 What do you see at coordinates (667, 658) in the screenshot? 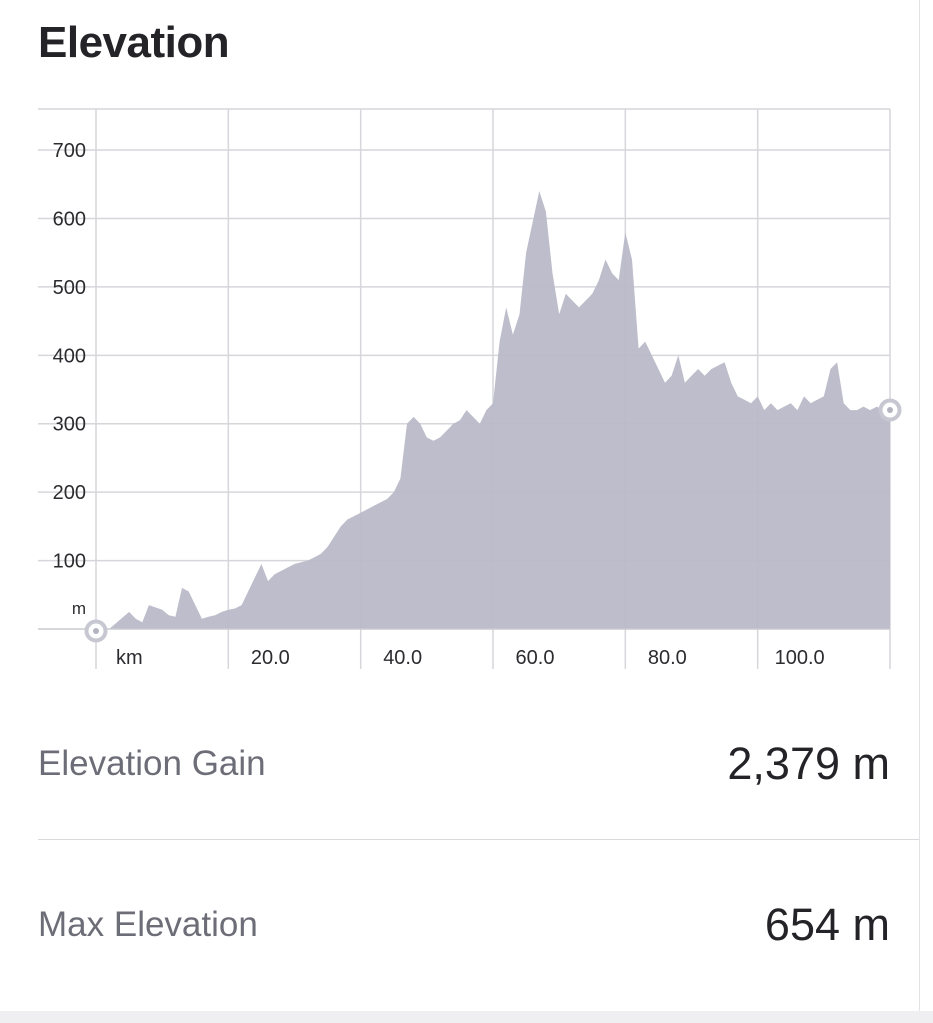
I see `x-tick-label-80.0: 80.0` at bounding box center [667, 658].